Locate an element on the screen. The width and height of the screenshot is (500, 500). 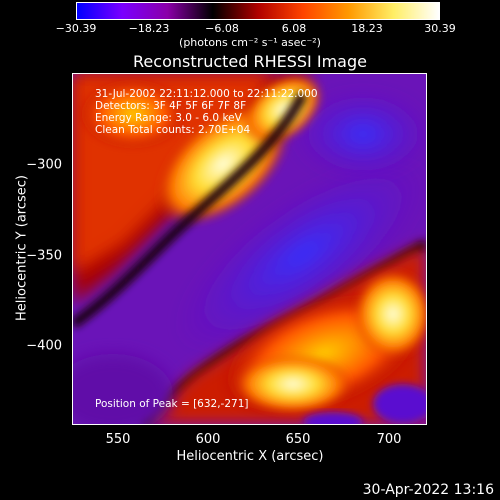
annotation-detectors: Detectors: 3F 4F 5F 6F 7F 8F is located at coordinates (171, 106).